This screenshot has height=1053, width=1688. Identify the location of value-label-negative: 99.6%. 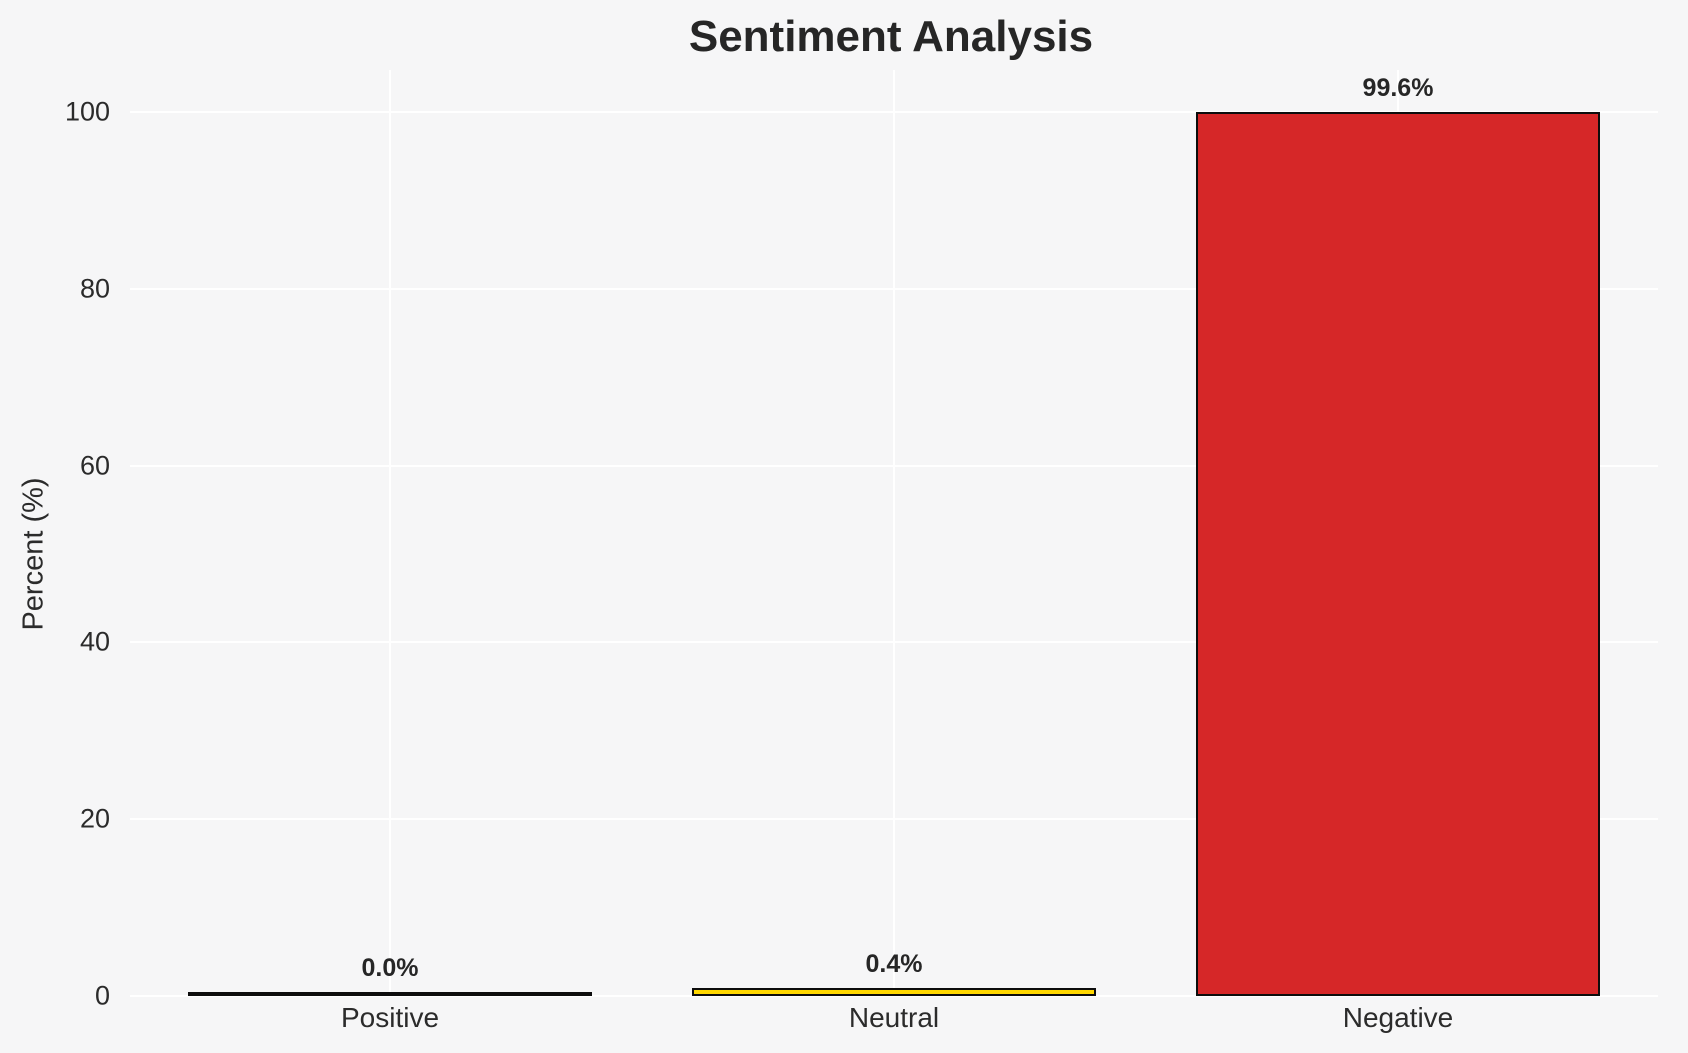
(1398, 88).